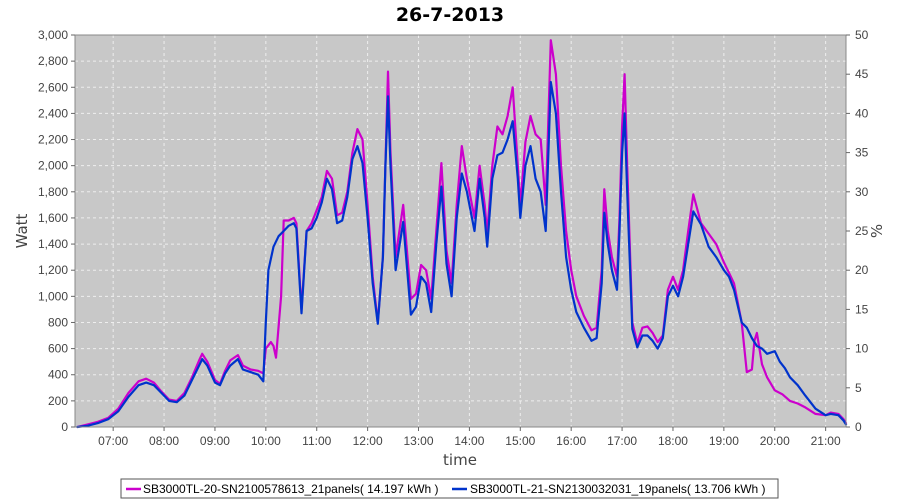  I want to click on y-tick-label: 600, so click(58, 349).